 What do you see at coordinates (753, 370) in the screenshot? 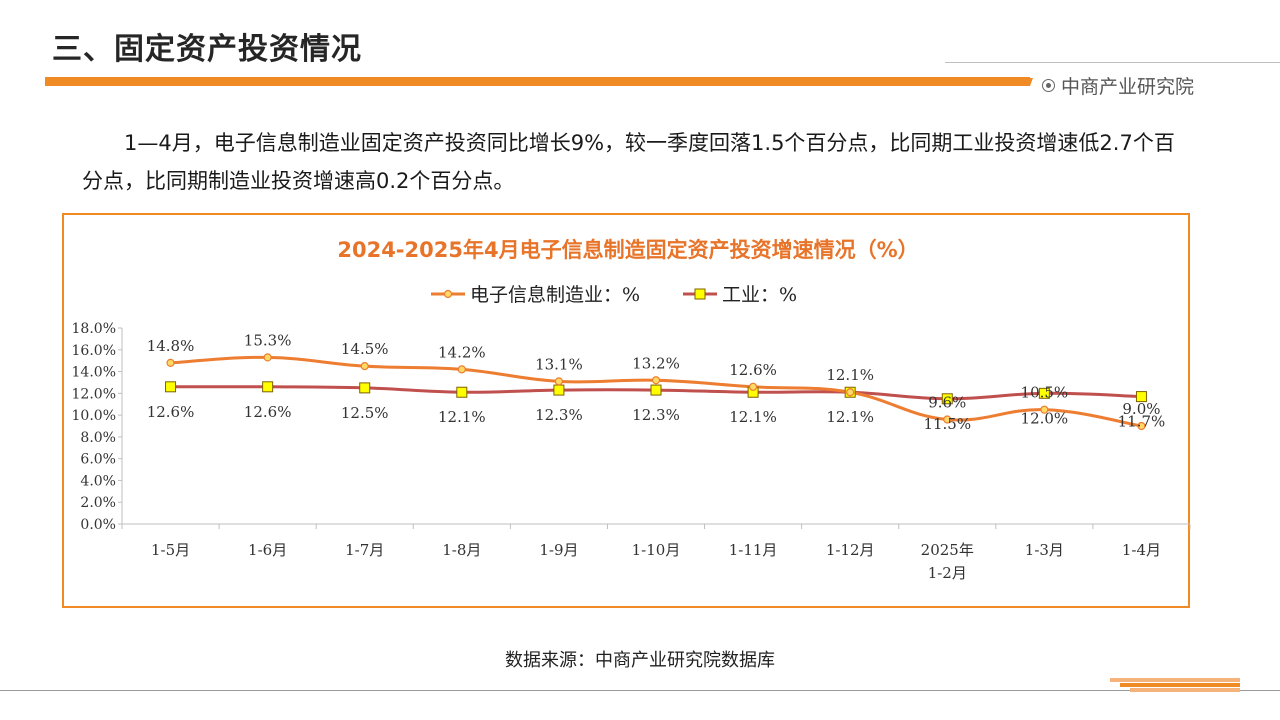
I see `data-label-electronics: 12.6%` at bounding box center [753, 370].